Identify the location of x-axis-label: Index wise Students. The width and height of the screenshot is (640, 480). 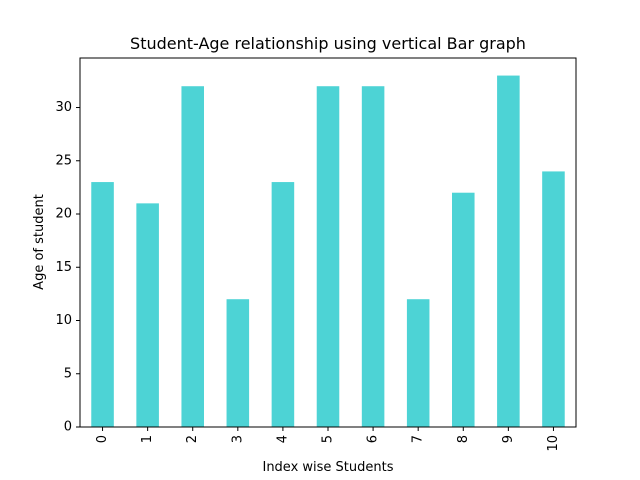
(327, 467).